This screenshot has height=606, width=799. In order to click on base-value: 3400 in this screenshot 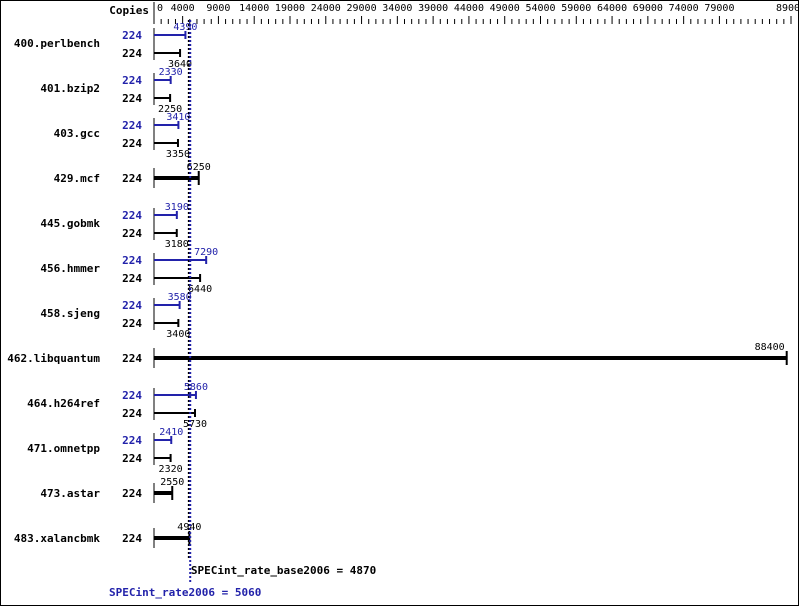, I will do `click(178, 334)`.